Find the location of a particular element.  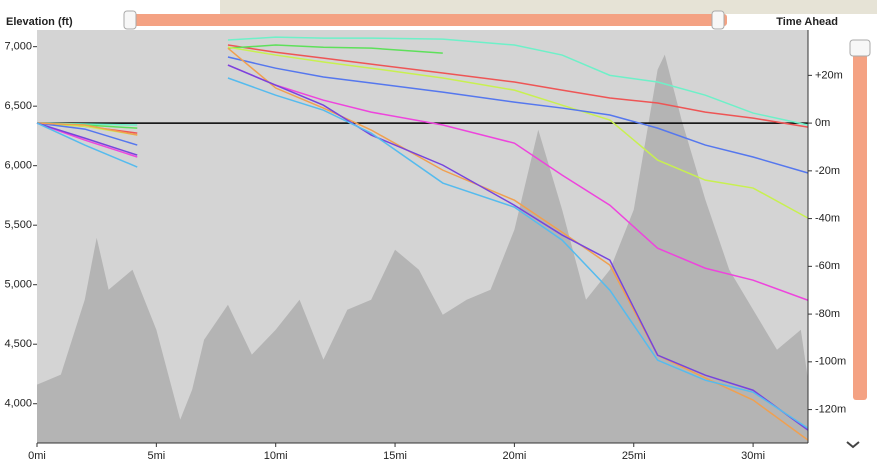

y-axis-title: Elevation (ft) is located at coordinates (39, 22).